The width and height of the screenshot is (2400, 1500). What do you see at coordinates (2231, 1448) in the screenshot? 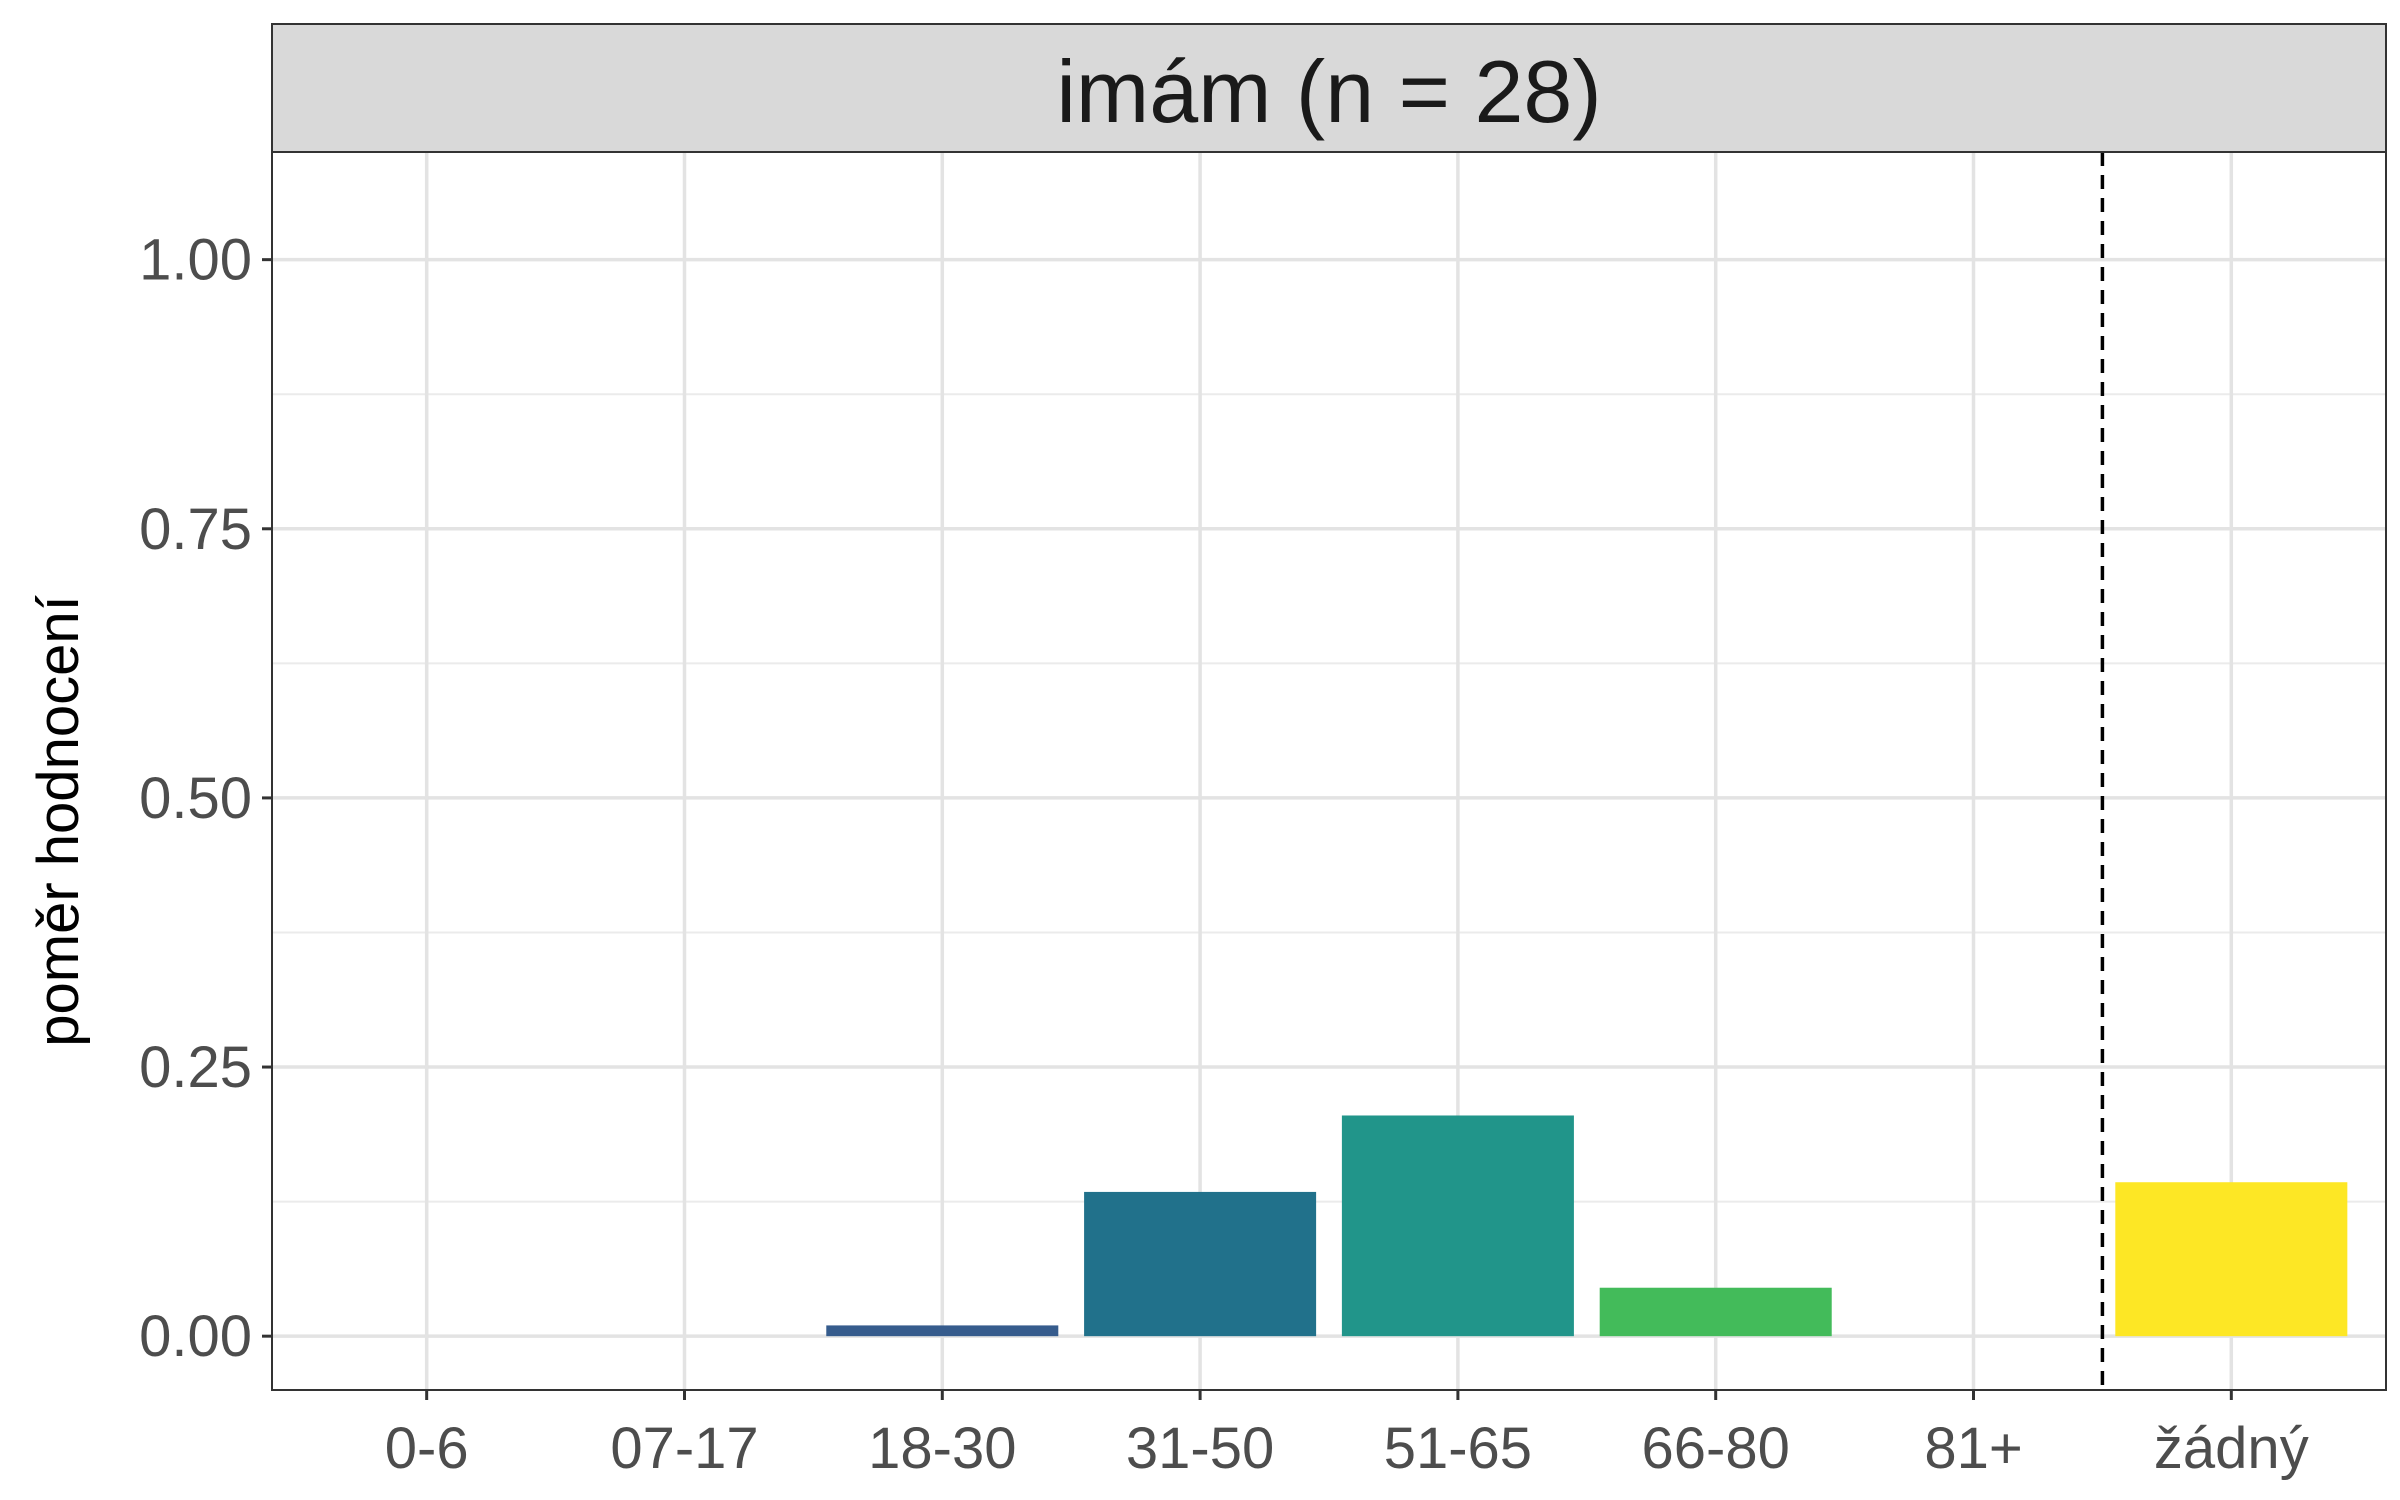
I see `x-tick-label: žádný` at bounding box center [2231, 1448].